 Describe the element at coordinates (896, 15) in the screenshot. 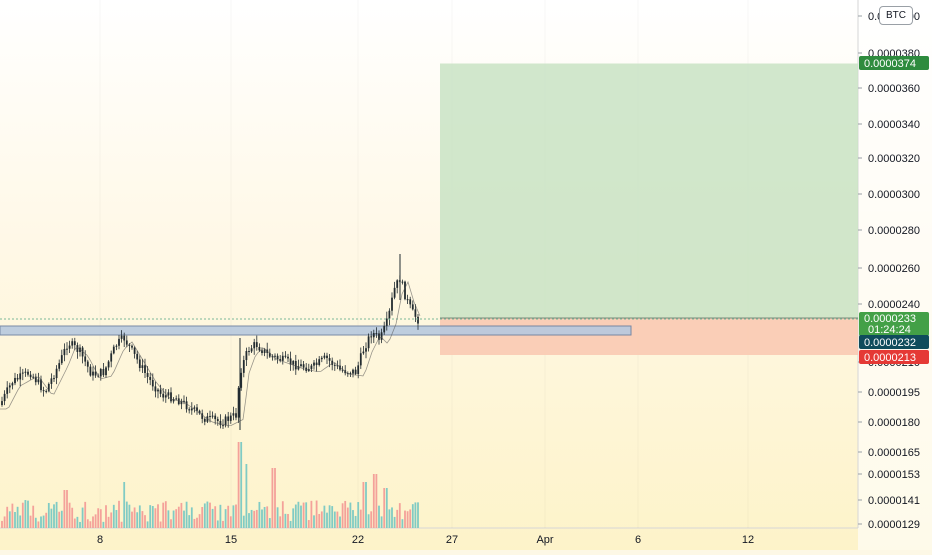

I see `currency-badge: BTC` at that location.